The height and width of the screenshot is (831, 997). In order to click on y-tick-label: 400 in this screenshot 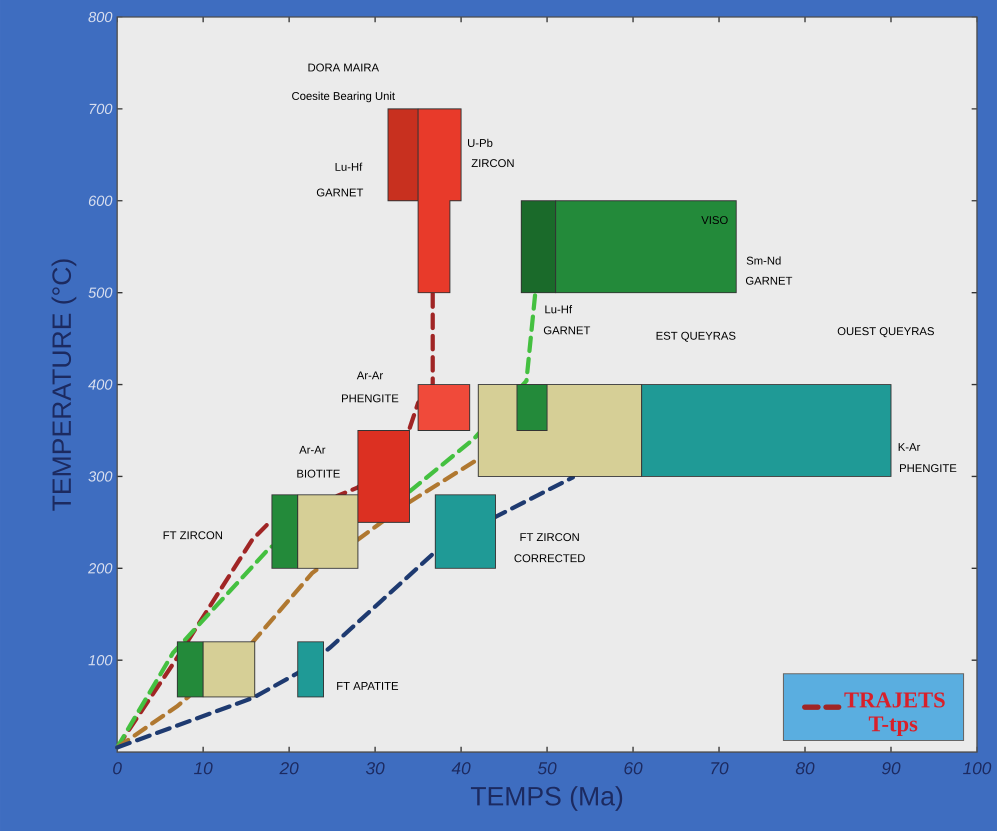, I will do `click(100, 384)`.